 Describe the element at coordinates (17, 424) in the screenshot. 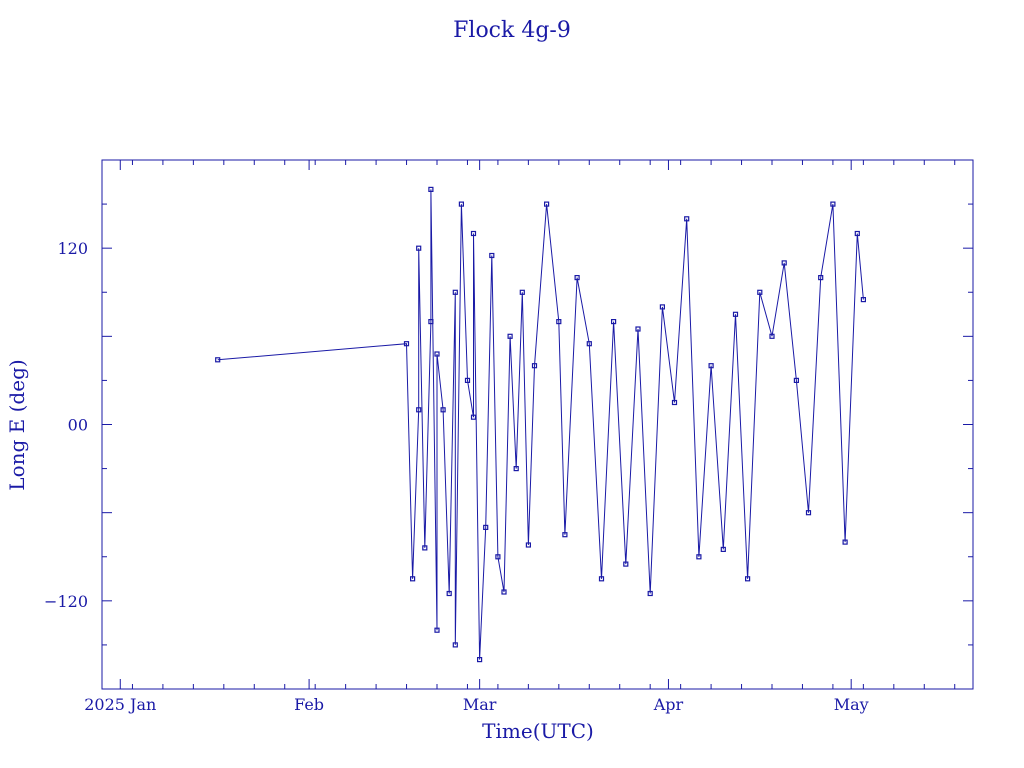

I see `y-axis-label: Long E (deg)` at that location.